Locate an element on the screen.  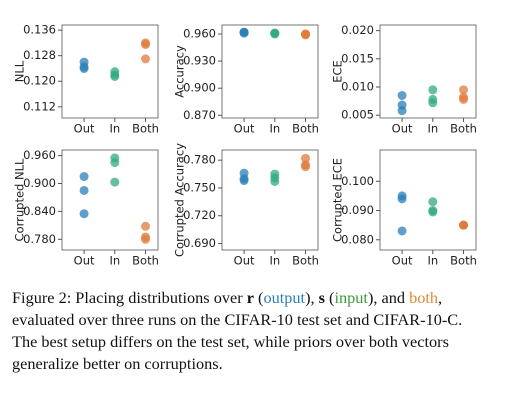
y-tick-label: 0.020 is located at coordinates (357, 30).